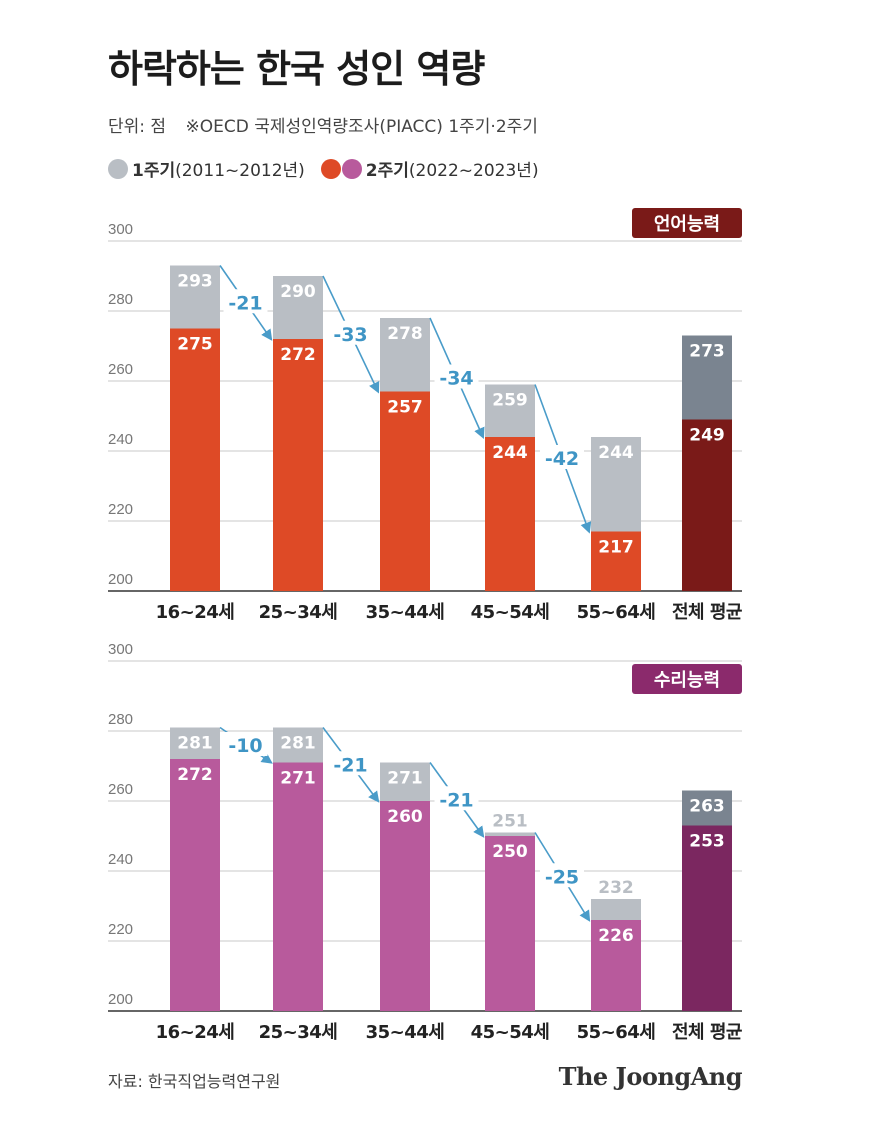 The height and width of the screenshot is (1131, 884). Describe the element at coordinates (118, 168) in the screenshot. I see `cycle1-swatch` at that location.